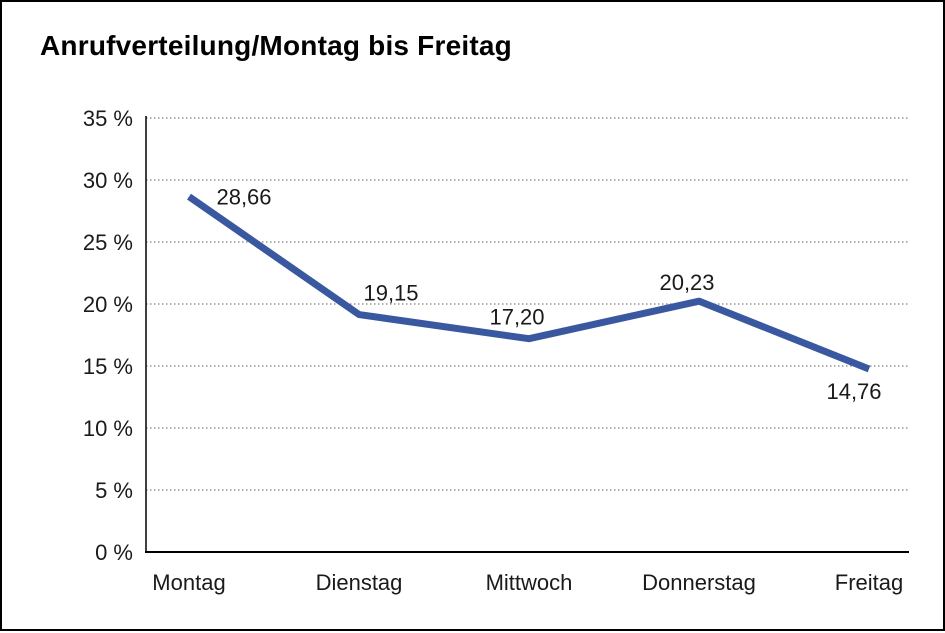  What do you see at coordinates (390, 293) in the screenshot?
I see `data-point-label: 19,15` at bounding box center [390, 293].